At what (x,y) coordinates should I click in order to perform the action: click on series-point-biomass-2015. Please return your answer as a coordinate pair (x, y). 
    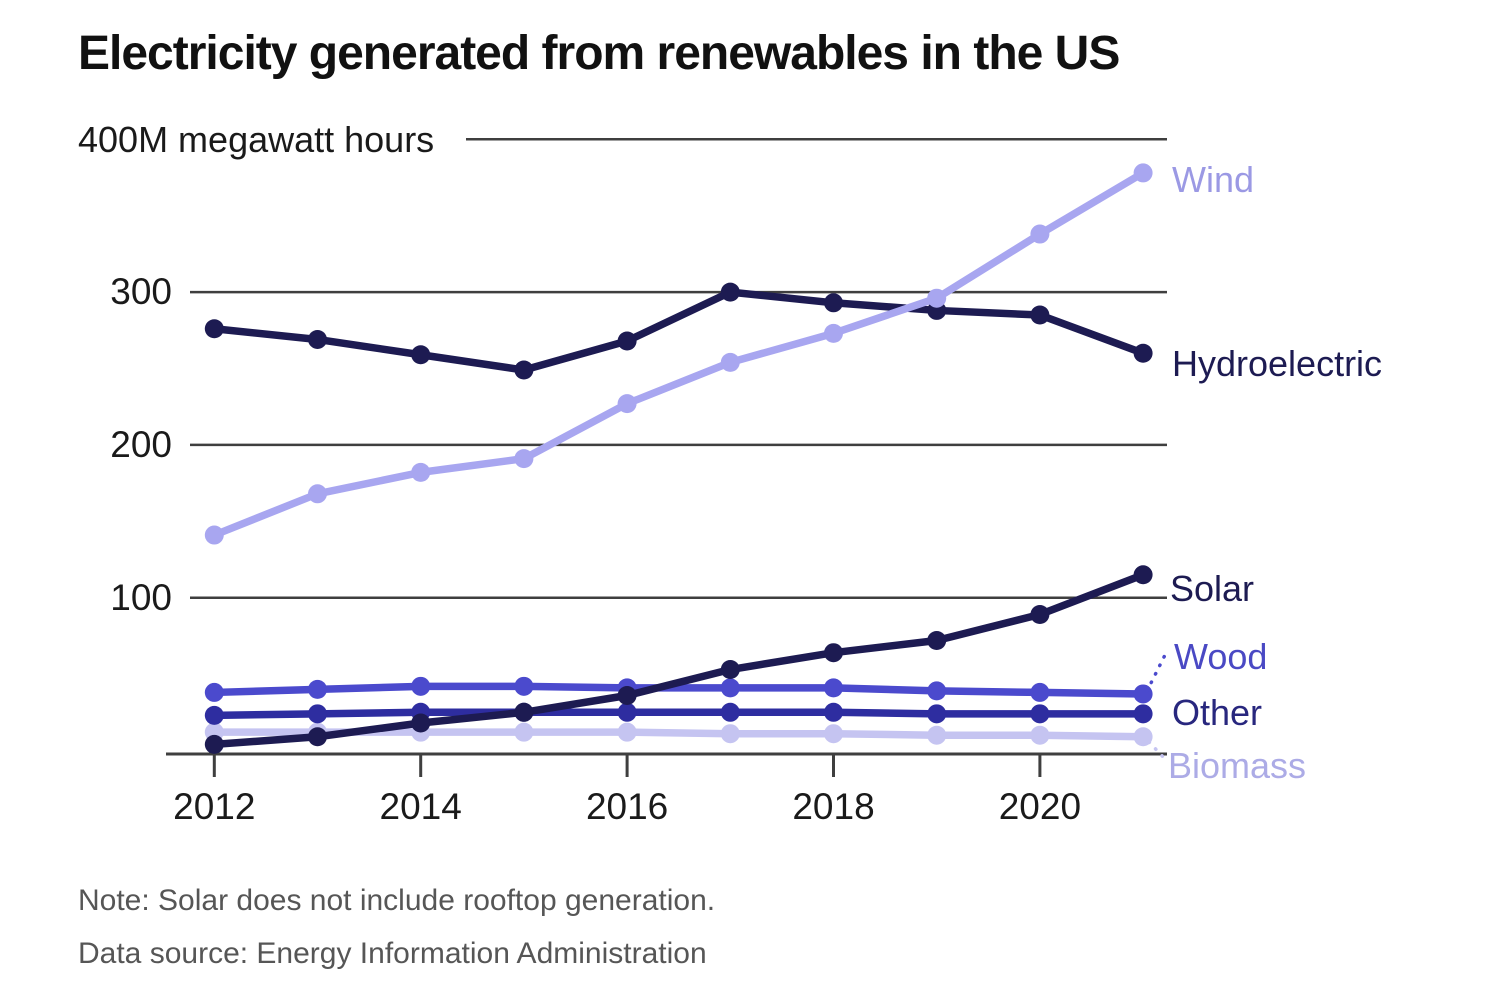
    Looking at the image, I should click on (524, 732).